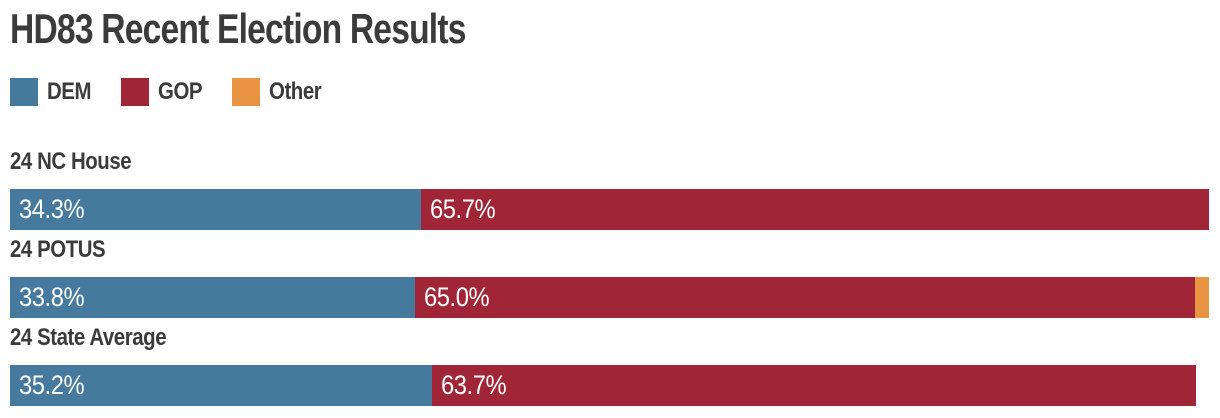 The width and height of the screenshot is (1220, 418). I want to click on category-label: 24 NC House, so click(71, 161).